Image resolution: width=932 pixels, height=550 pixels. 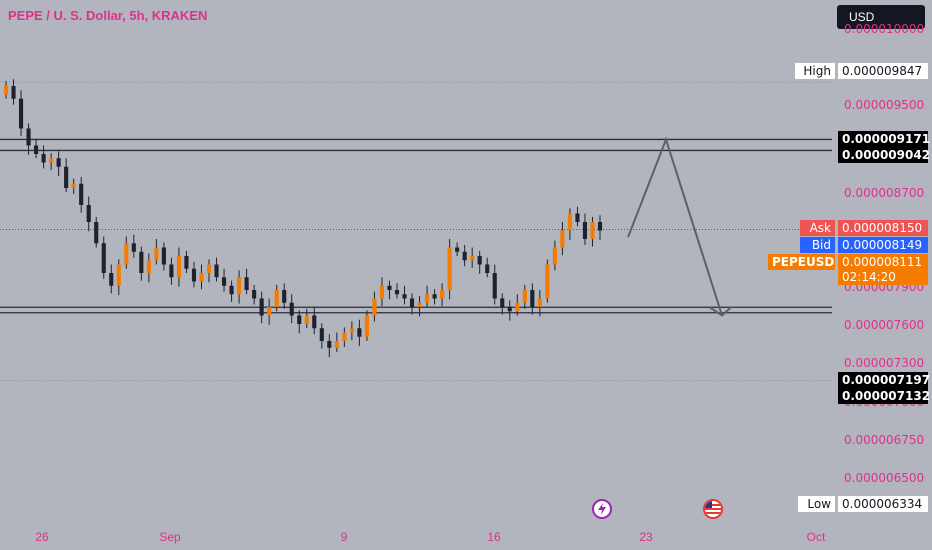 I want to click on y-tick-label: 0.000006750, so click(x=884, y=440).